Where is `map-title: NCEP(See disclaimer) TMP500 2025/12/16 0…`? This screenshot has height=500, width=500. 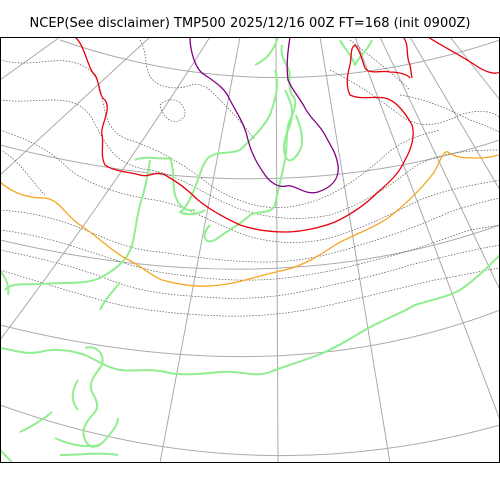 map-title: NCEP(See disclaimer) TMP500 2025/12/16 0… is located at coordinates (250, 23).